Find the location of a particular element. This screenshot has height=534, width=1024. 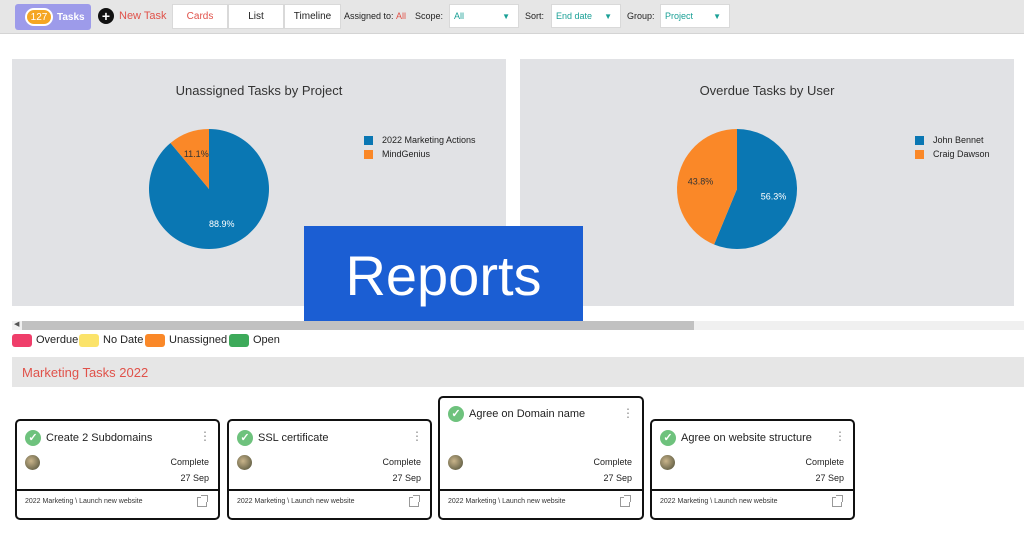

sort-select: End date ▼ is located at coordinates (586, 16).